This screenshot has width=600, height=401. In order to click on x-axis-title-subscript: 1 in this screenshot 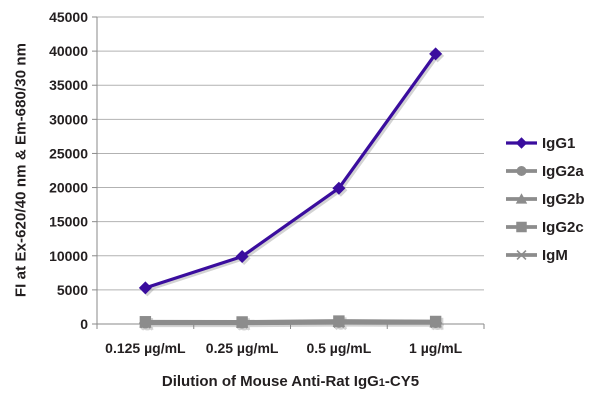, I will do `click(381, 383)`.